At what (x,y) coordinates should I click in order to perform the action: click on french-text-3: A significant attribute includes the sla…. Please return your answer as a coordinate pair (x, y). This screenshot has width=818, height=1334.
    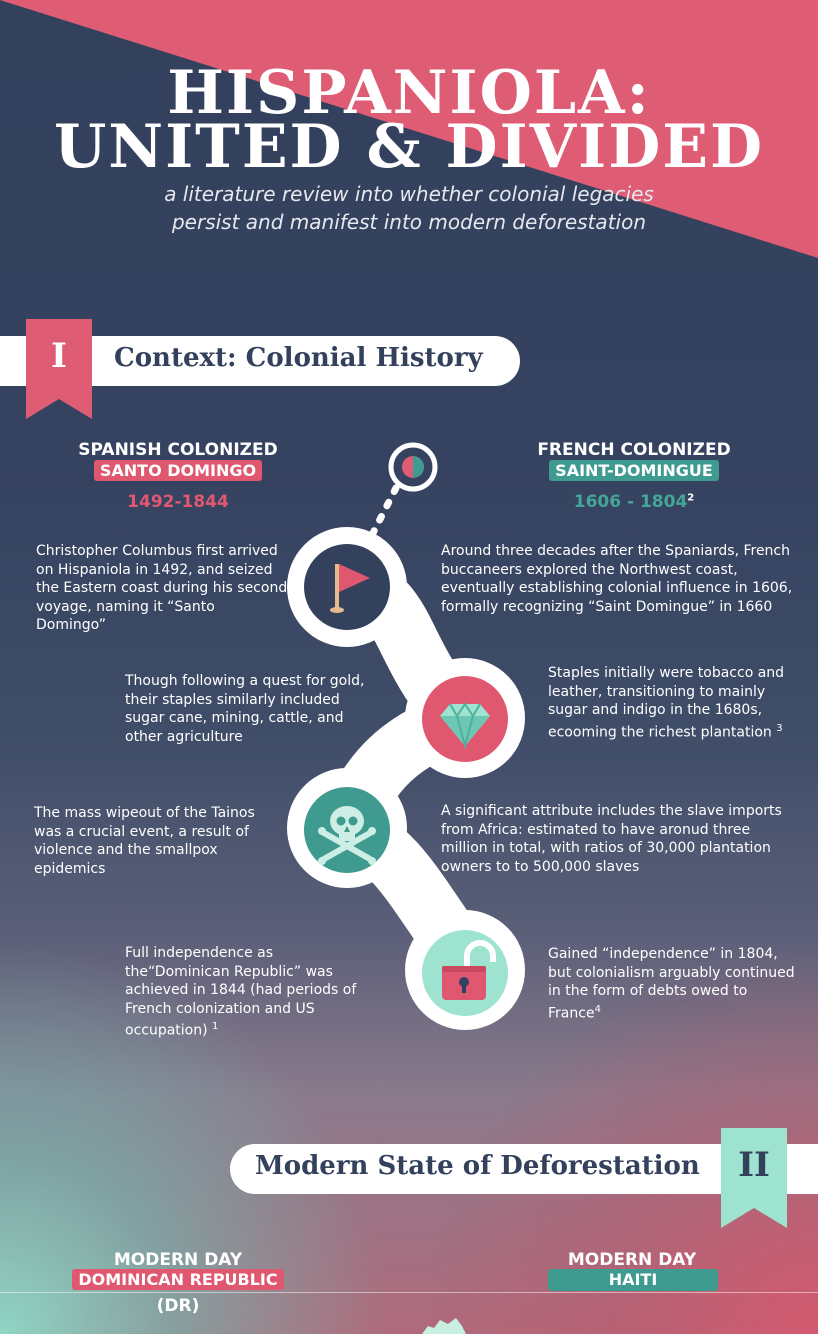
    Looking at the image, I should click on (616, 839).